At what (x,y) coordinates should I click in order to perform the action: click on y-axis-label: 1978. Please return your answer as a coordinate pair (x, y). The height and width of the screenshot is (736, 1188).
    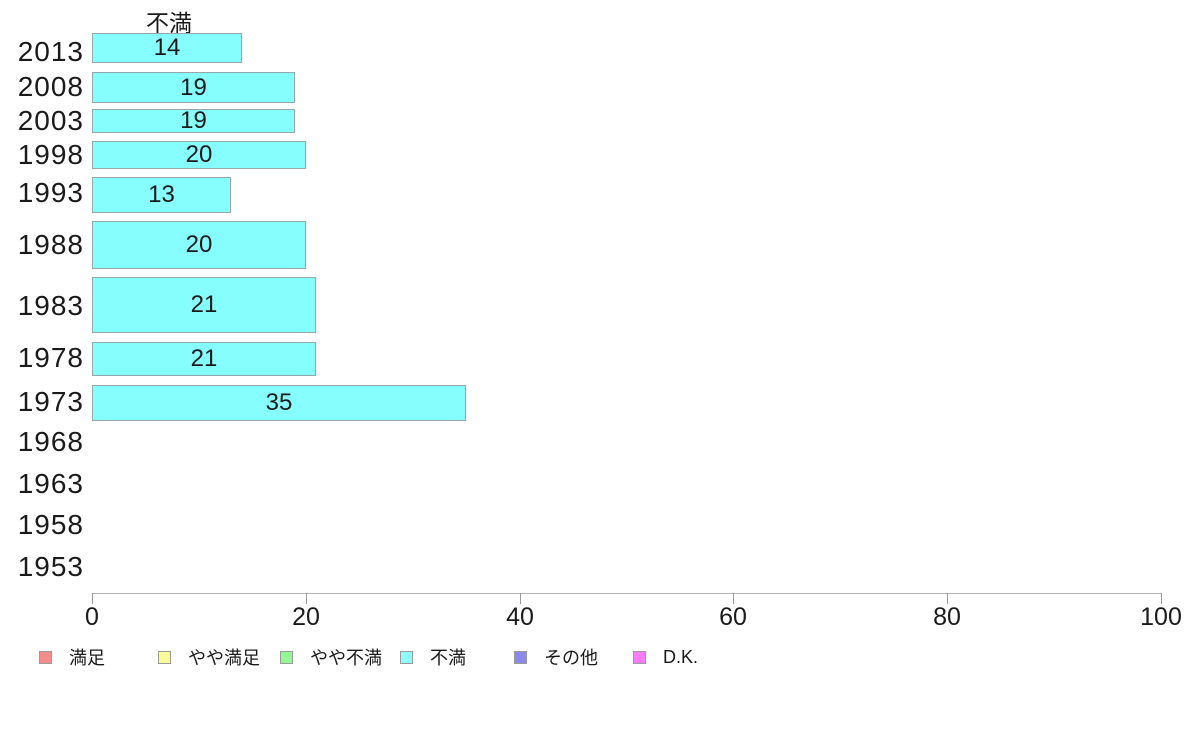
    Looking at the image, I should click on (50, 357).